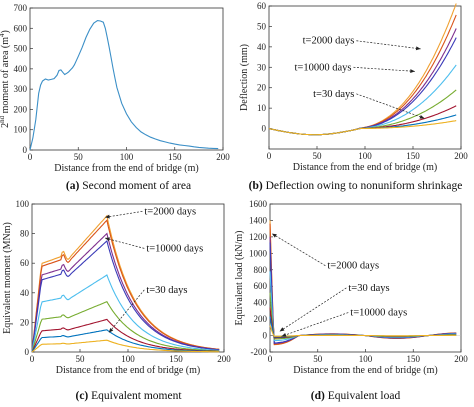  I want to click on y-tick-label: -200, so click(259, 352).